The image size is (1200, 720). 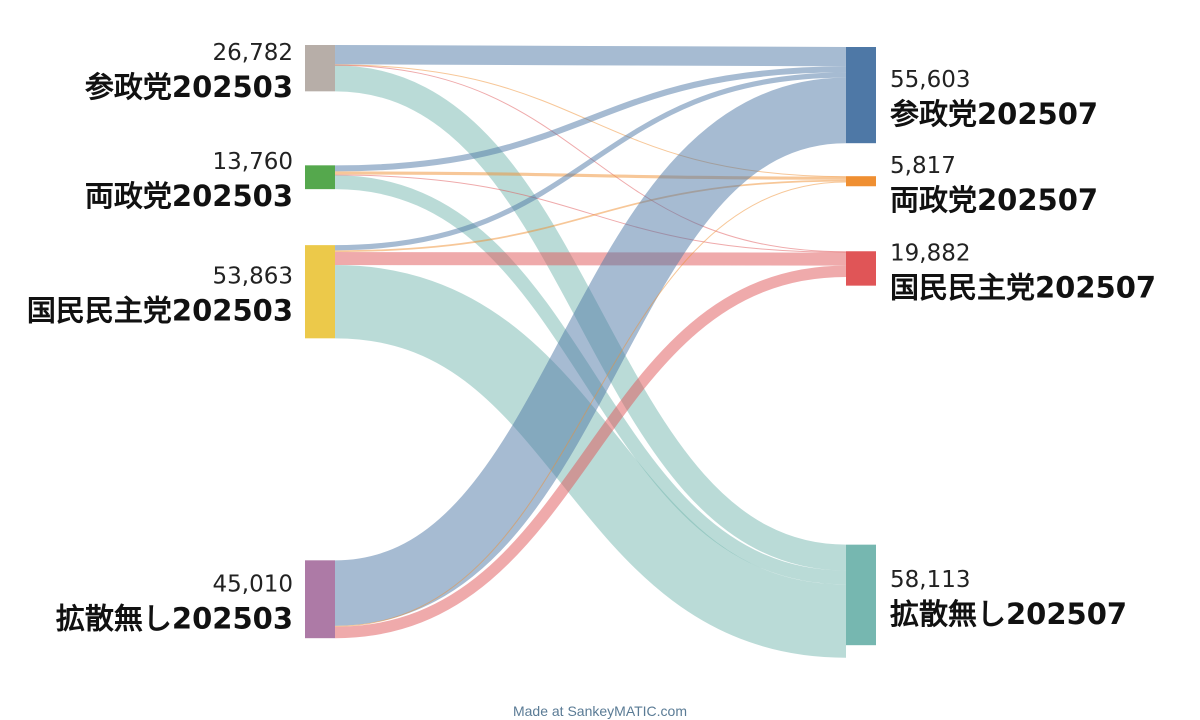 I want to click on node-label-src_none: 拡散無し202503, so click(x=174, y=618).